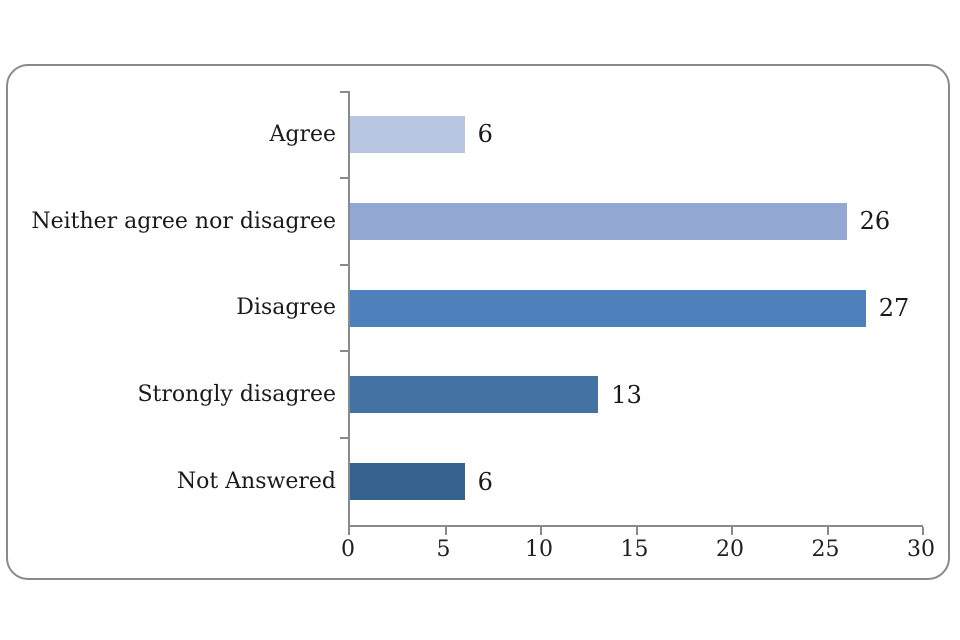 The height and width of the screenshot is (640, 960). Describe the element at coordinates (875, 221) in the screenshot. I see `value-label: 26` at that location.